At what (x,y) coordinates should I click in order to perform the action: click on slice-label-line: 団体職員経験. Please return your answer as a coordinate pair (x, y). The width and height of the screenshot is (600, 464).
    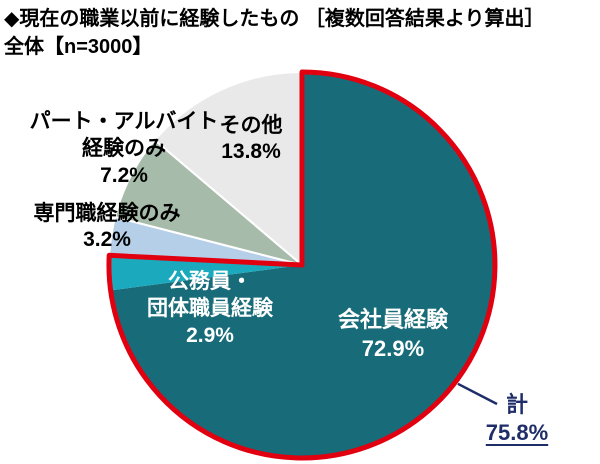
    Looking at the image, I should click on (210, 308).